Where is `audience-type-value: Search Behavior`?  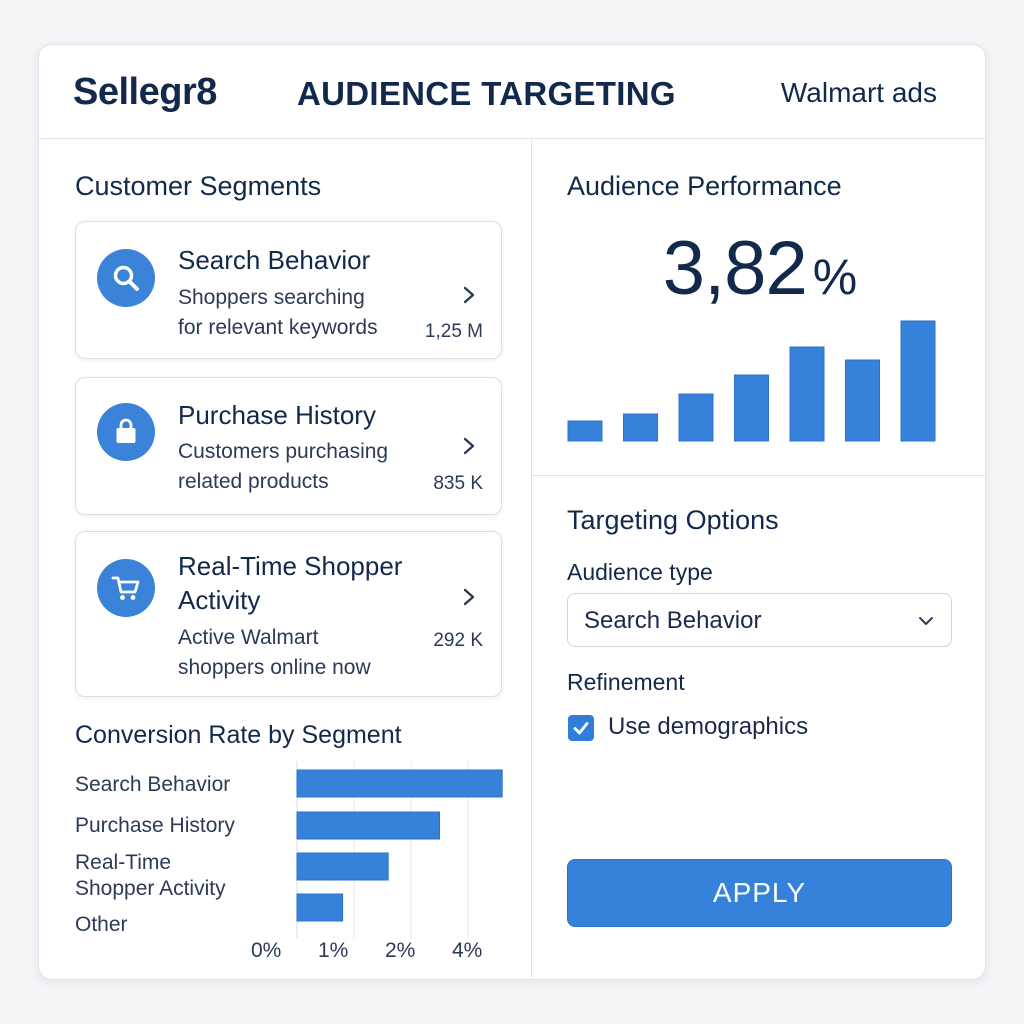
audience-type-value: Search Behavior is located at coordinates (673, 620).